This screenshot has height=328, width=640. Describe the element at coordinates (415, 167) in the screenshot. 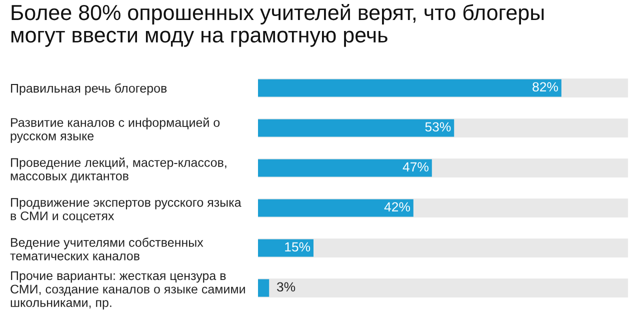

I see `data-label: 47%` at that location.